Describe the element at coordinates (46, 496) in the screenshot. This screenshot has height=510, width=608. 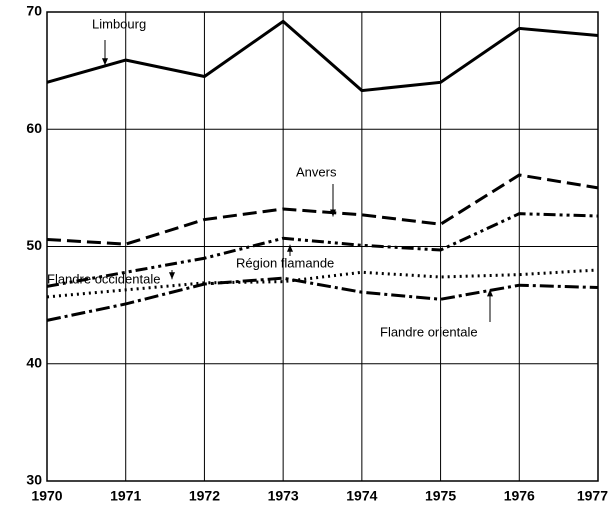
I see `x-tick-label: 1970` at that location.